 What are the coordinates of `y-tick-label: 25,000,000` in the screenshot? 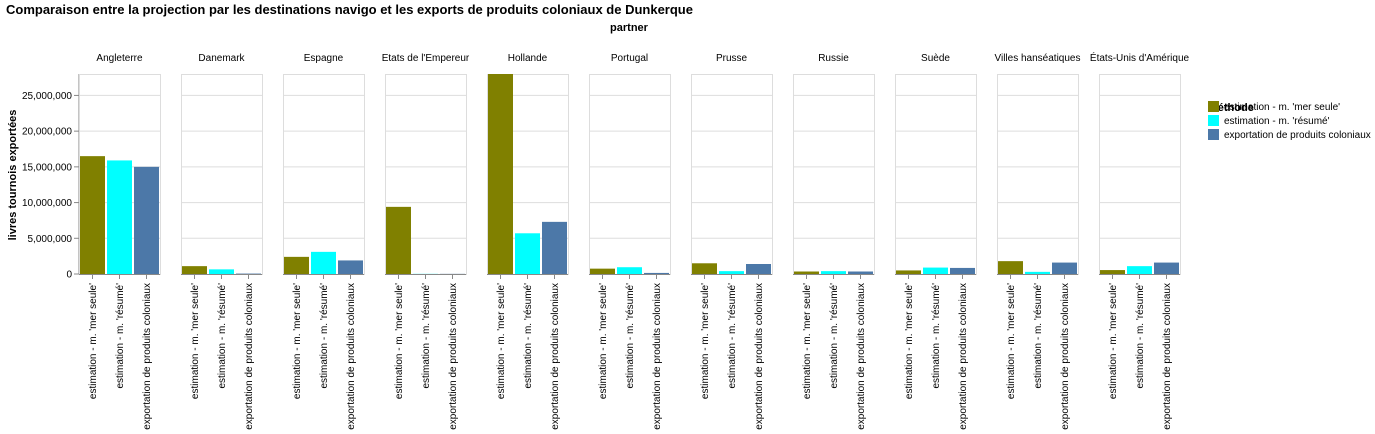 It's located at (47, 96).